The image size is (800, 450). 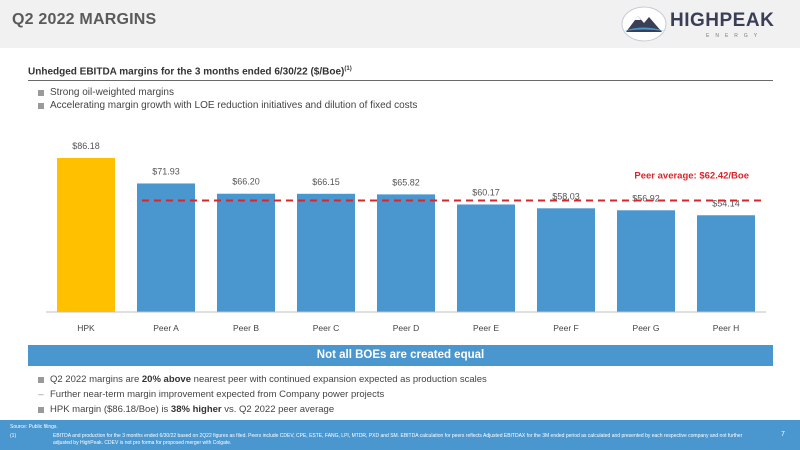 What do you see at coordinates (726, 263) in the screenshot?
I see `bar-peer-h` at bounding box center [726, 263].